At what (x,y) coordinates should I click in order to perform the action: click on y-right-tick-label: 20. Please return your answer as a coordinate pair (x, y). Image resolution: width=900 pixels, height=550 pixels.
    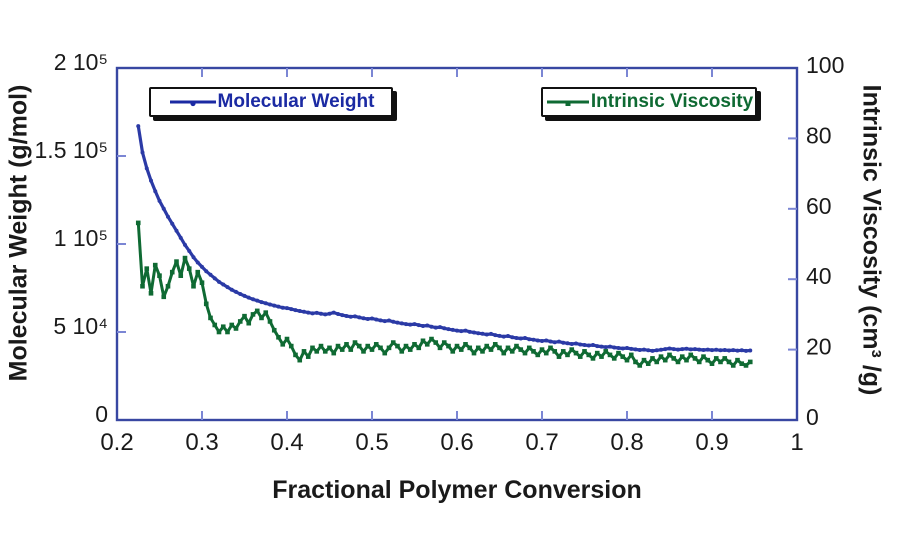
    Looking at the image, I should click on (819, 347).